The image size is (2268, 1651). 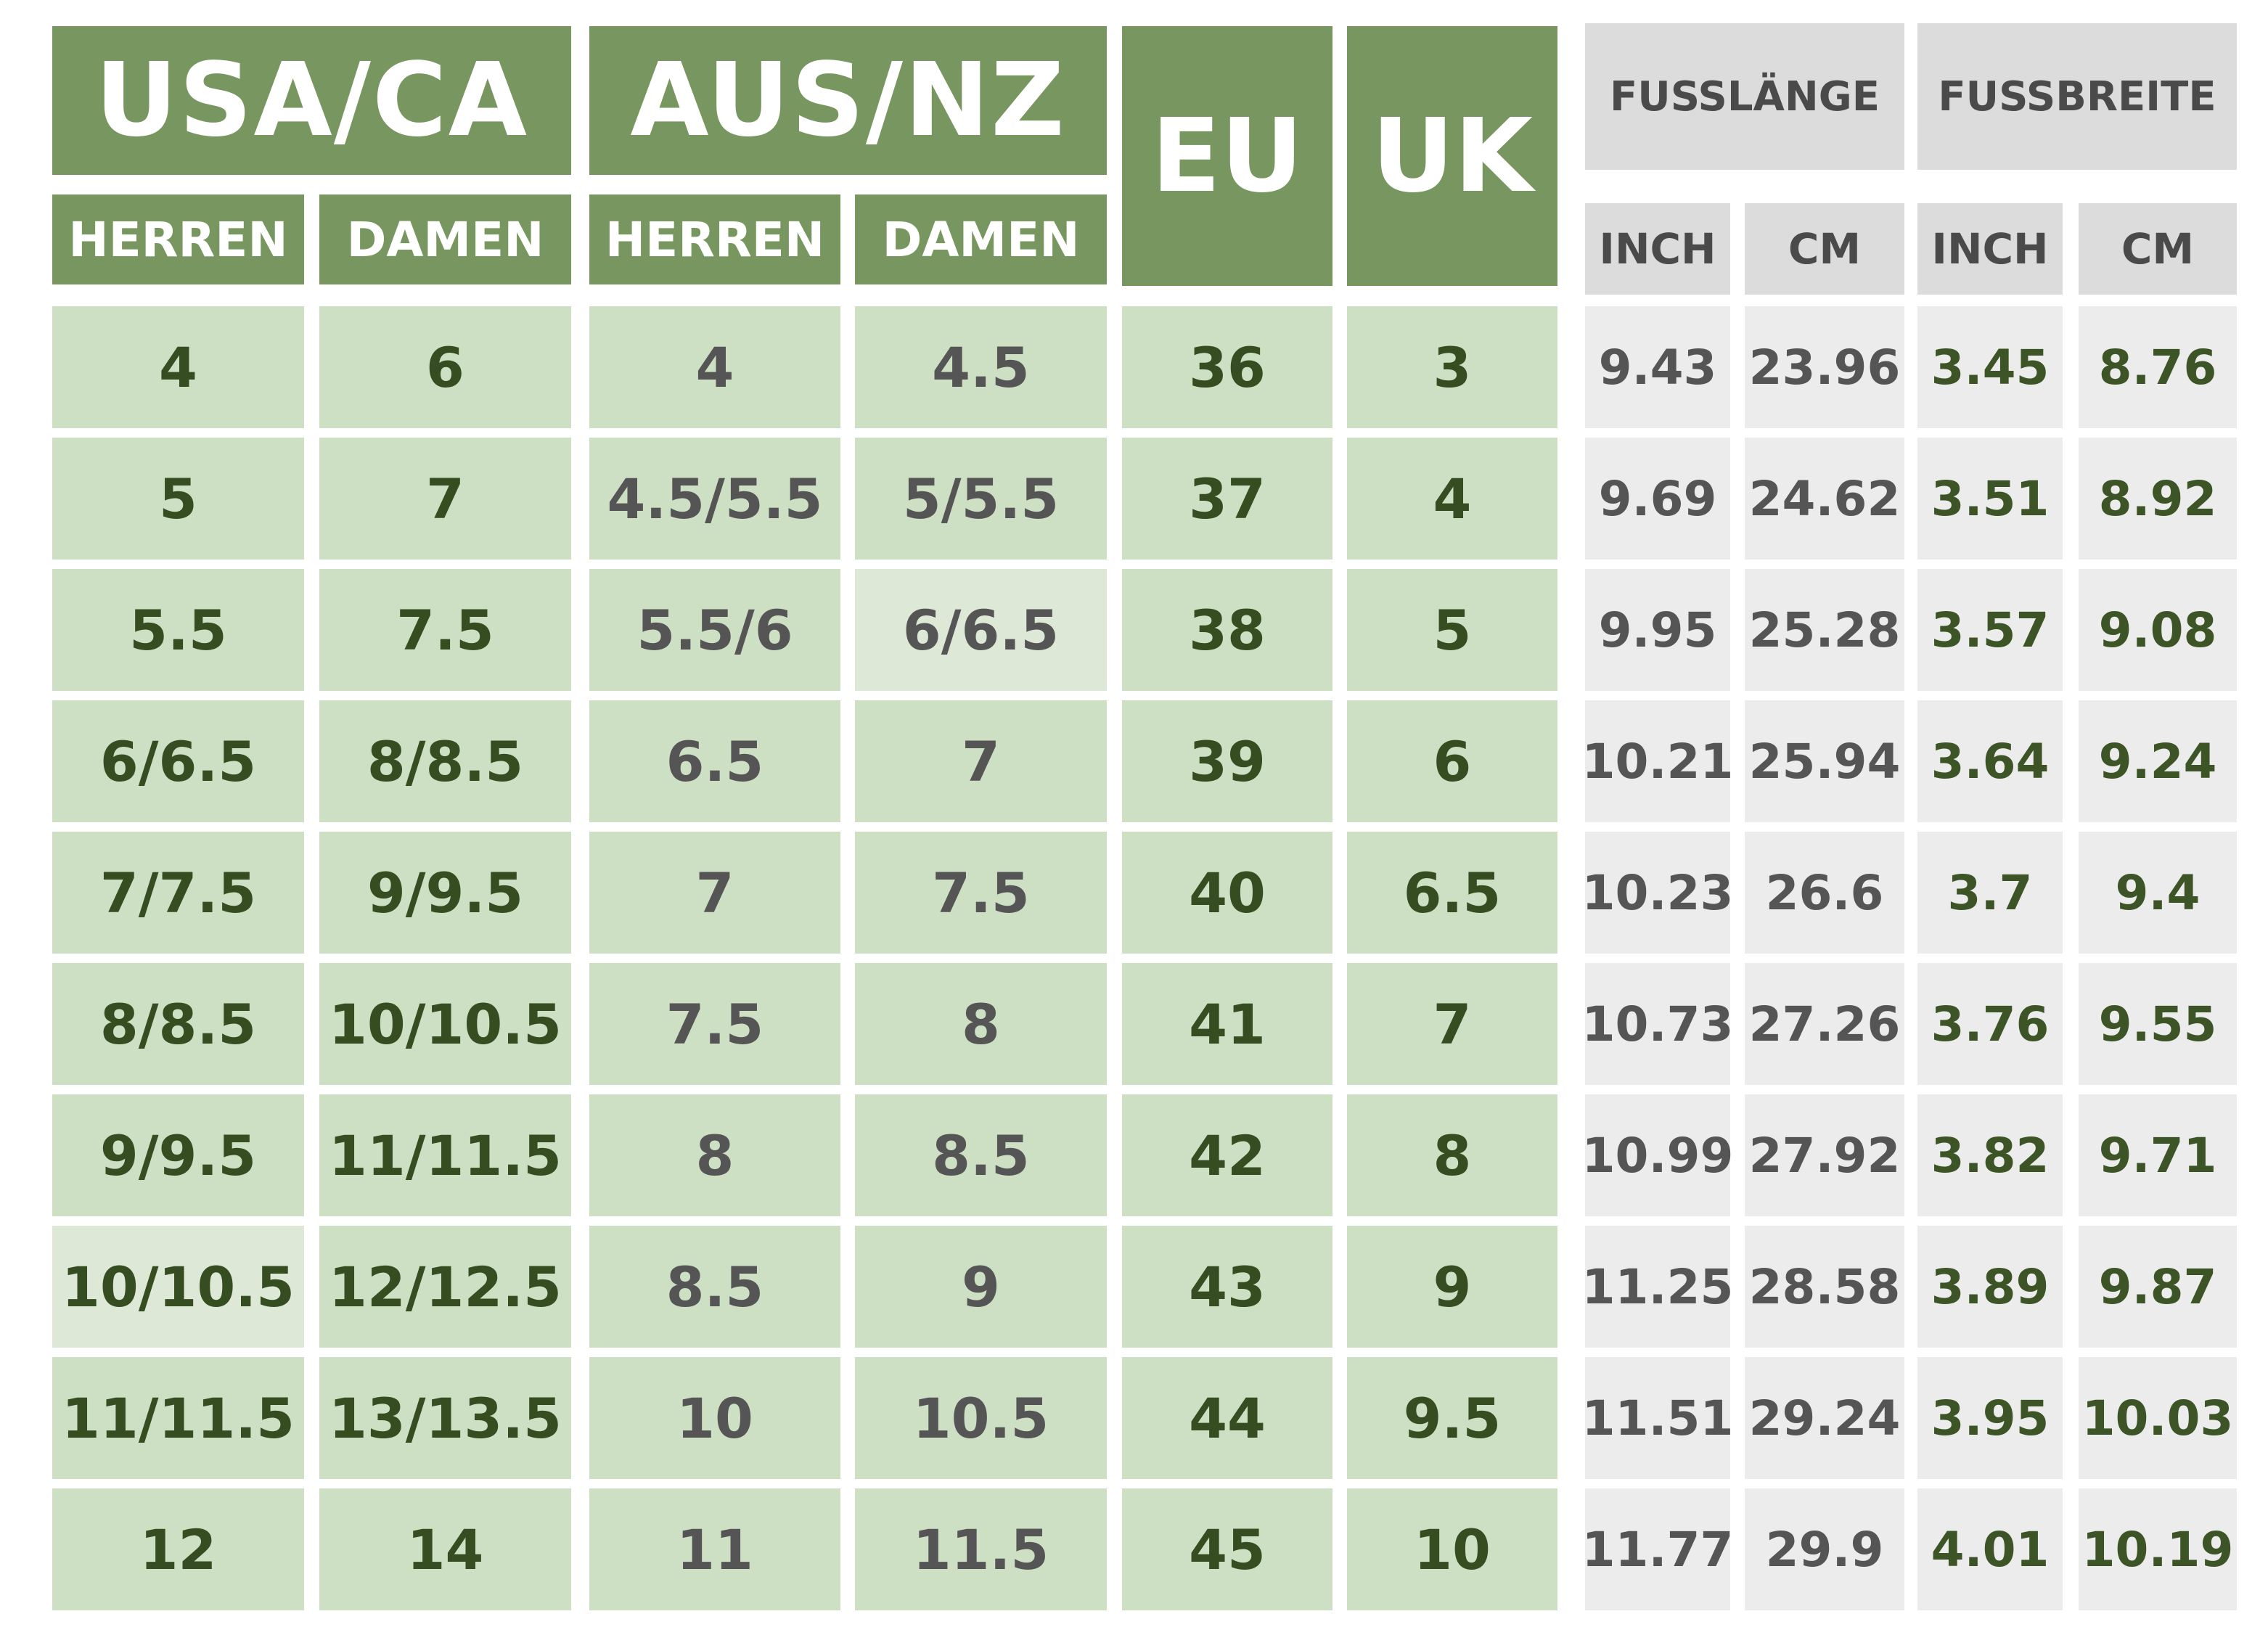 What do you see at coordinates (981, 499) in the screenshot?
I see `cell-aus-damen: 5/5.5` at bounding box center [981, 499].